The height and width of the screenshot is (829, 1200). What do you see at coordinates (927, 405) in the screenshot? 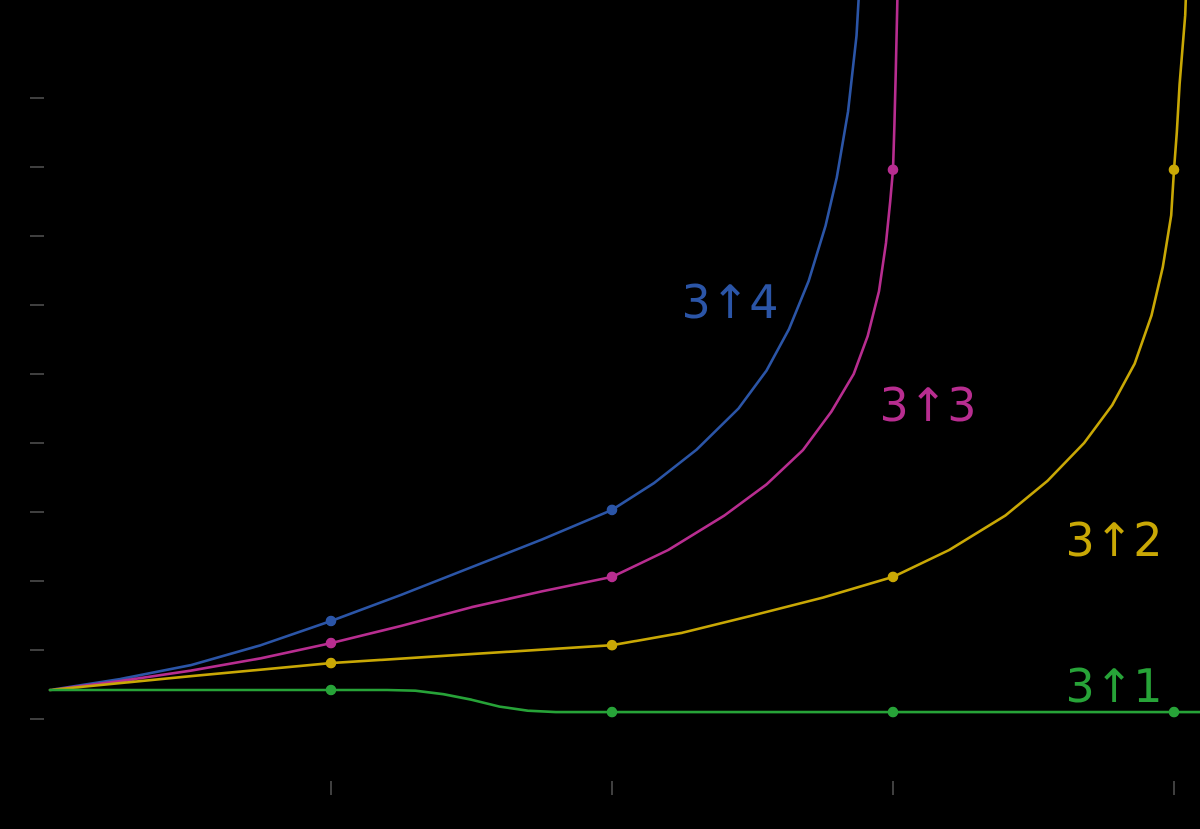
I see `curve-label-3-up-3: 3↑3` at bounding box center [927, 405].